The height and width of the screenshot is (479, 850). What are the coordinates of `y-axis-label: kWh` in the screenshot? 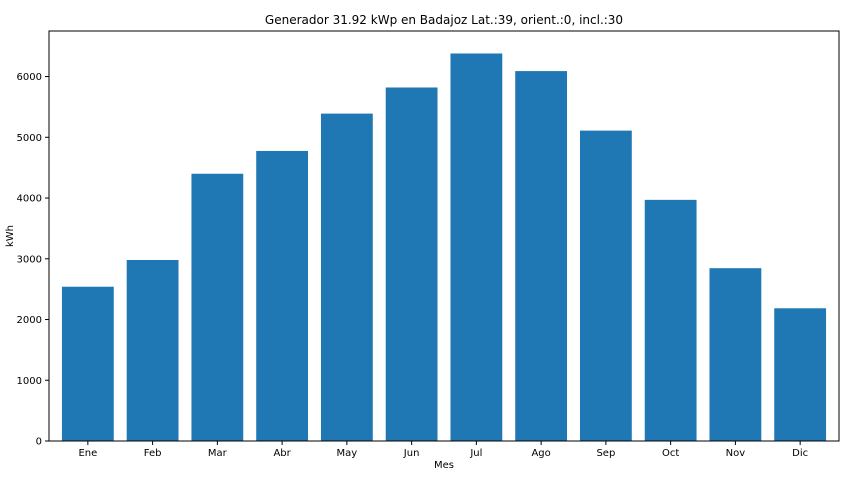 It's located at (10, 236).